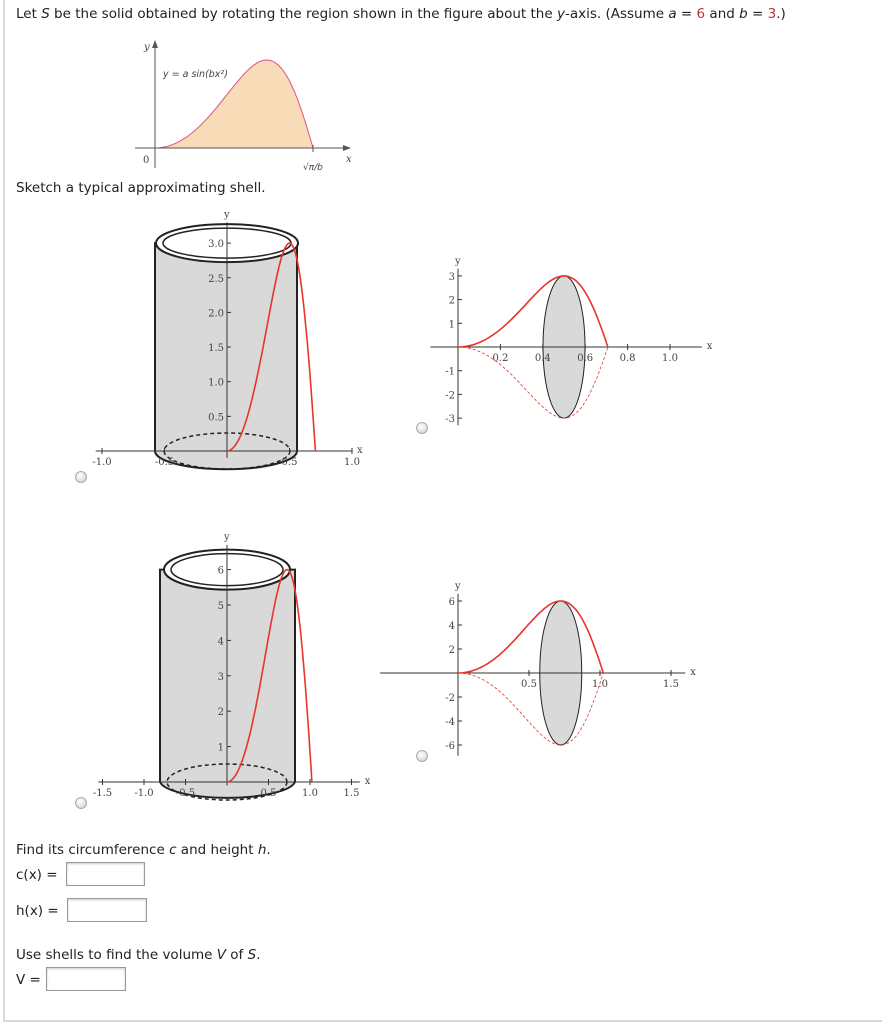 The image size is (883, 1024). What do you see at coordinates (37, 911) in the screenshot?
I see `h-label: h(x) =` at bounding box center [37, 911].